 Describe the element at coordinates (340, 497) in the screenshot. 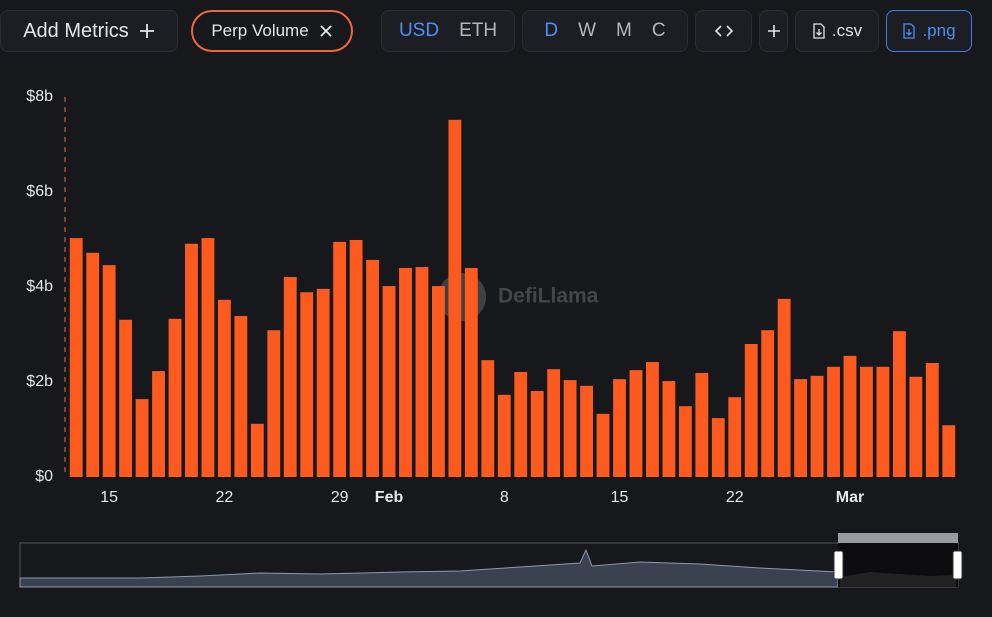

I see `x-tick-label: 29` at that location.